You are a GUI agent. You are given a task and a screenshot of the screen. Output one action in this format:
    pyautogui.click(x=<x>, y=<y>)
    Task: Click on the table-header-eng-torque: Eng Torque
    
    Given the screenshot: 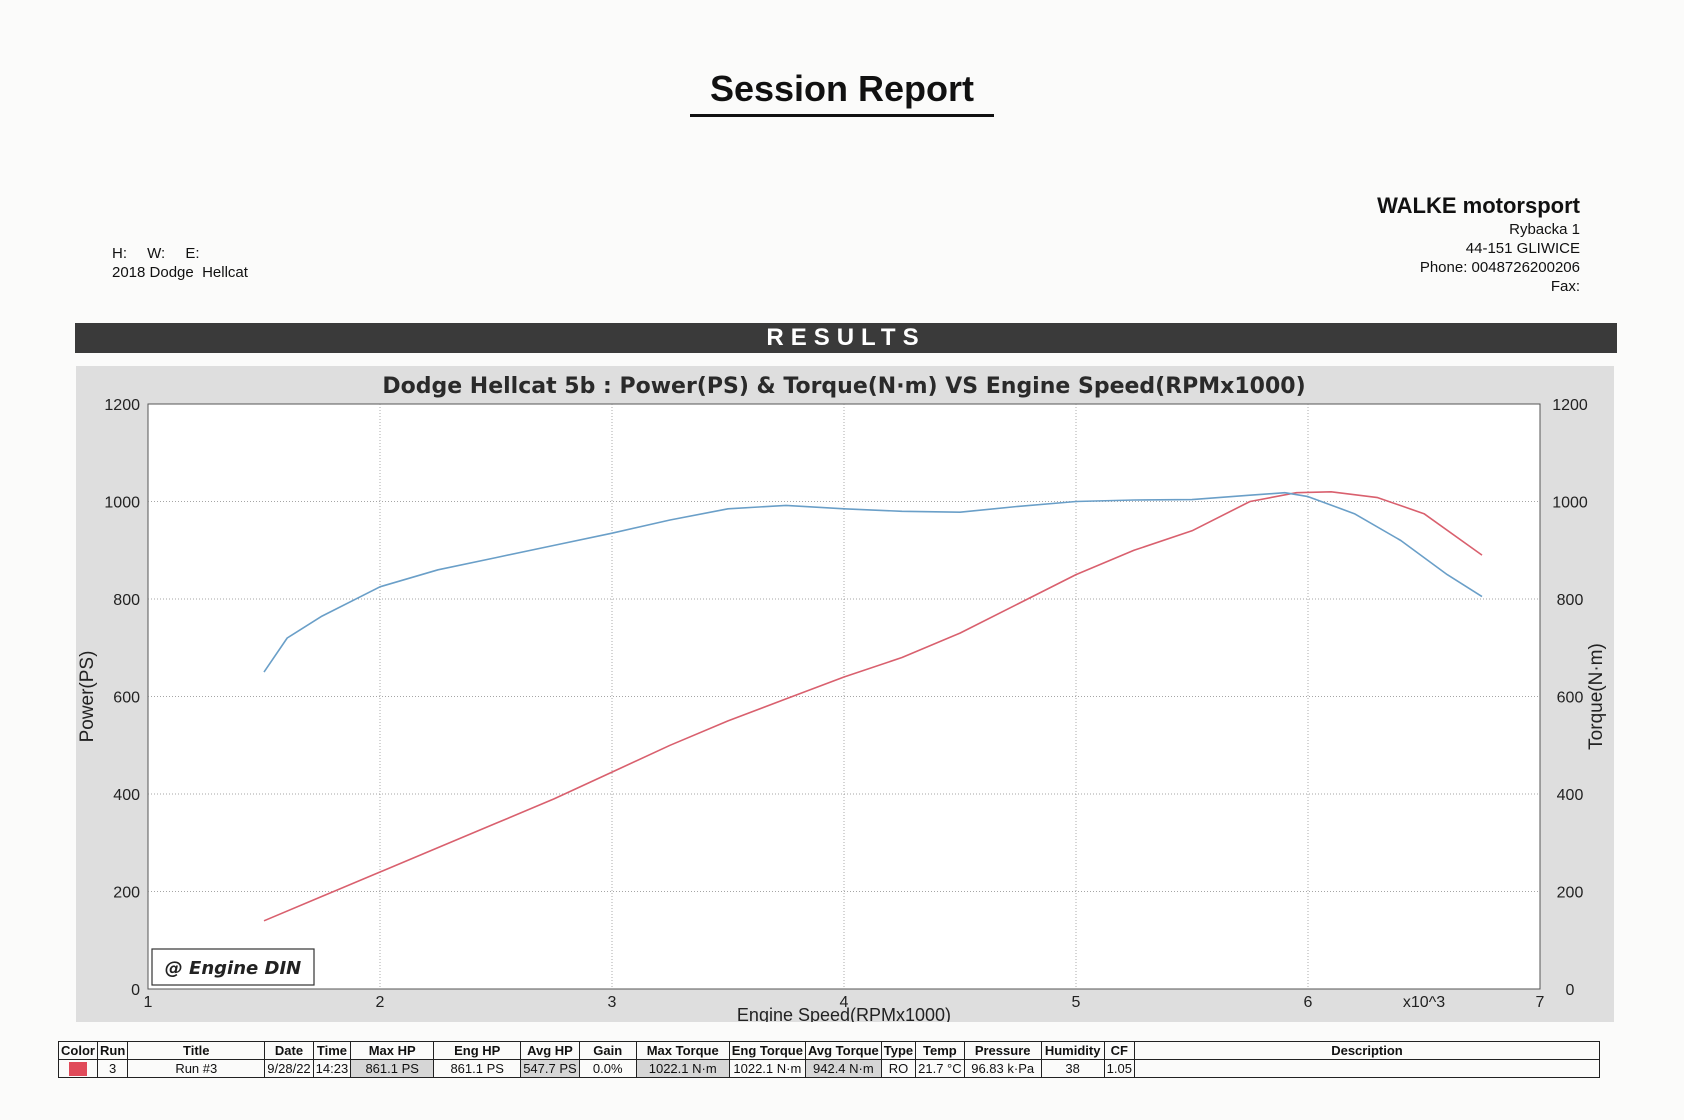 What is the action you would take?
    pyautogui.click(x=767, y=1050)
    